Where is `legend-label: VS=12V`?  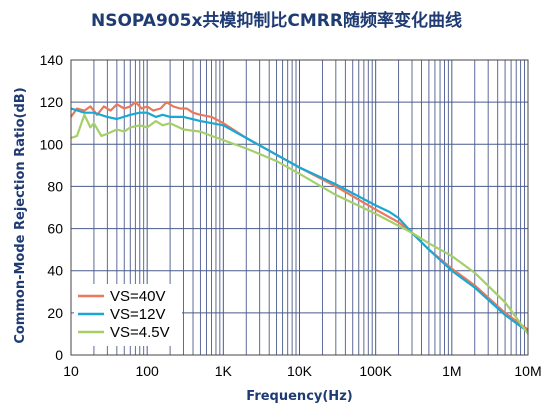
legend-label: VS=12V is located at coordinates (137, 314).